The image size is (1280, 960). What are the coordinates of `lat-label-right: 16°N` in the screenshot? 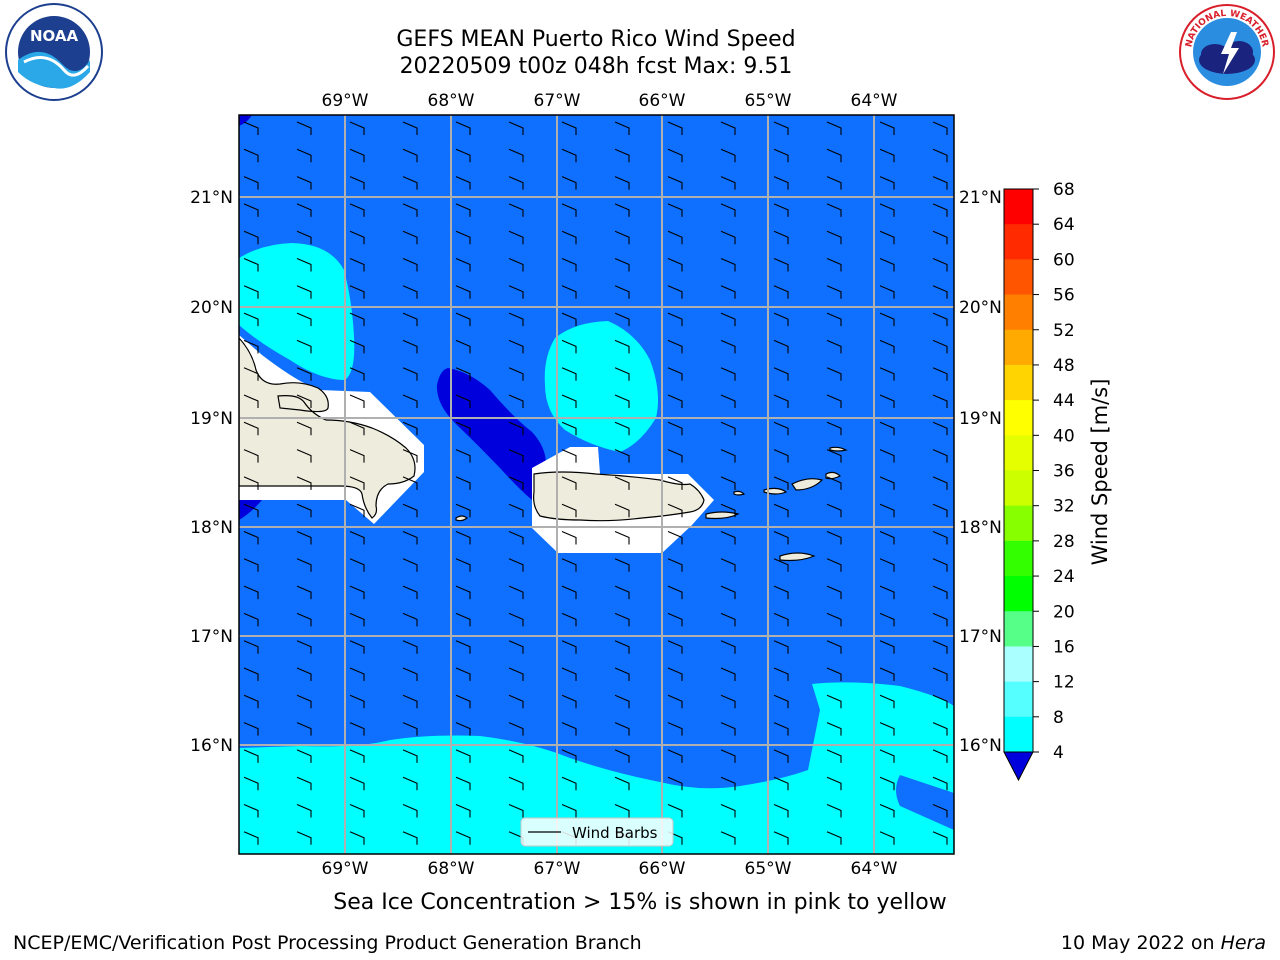 It's located at (980, 746).